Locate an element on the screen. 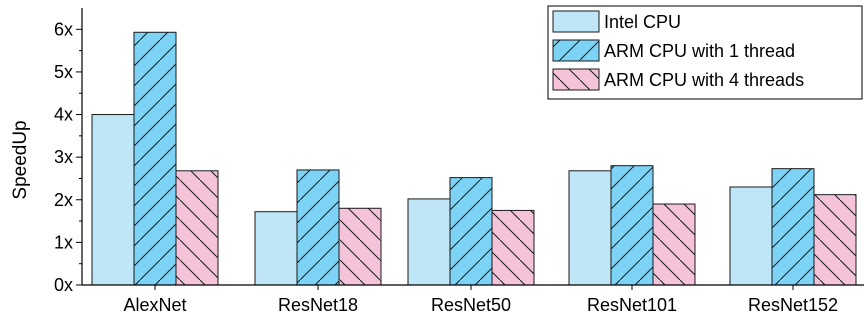  y-tick-label-3: 3x is located at coordinates (63, 157).